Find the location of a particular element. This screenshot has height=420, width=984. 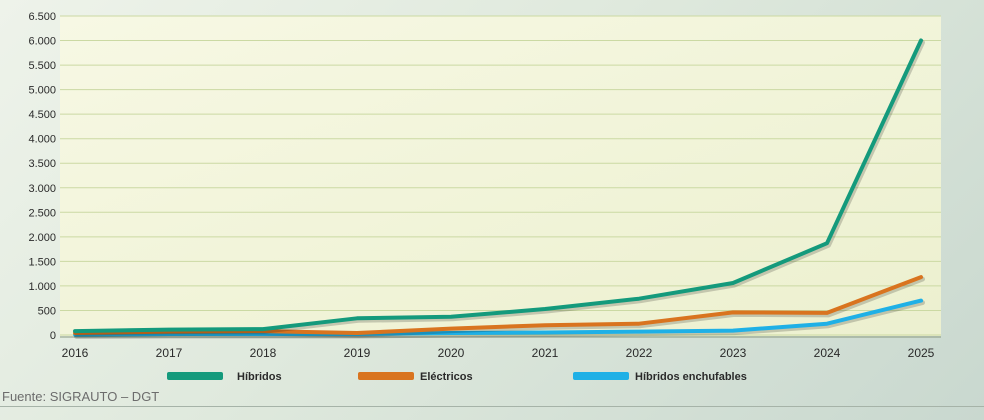

legend-label: Híbridos is located at coordinates (259, 377).